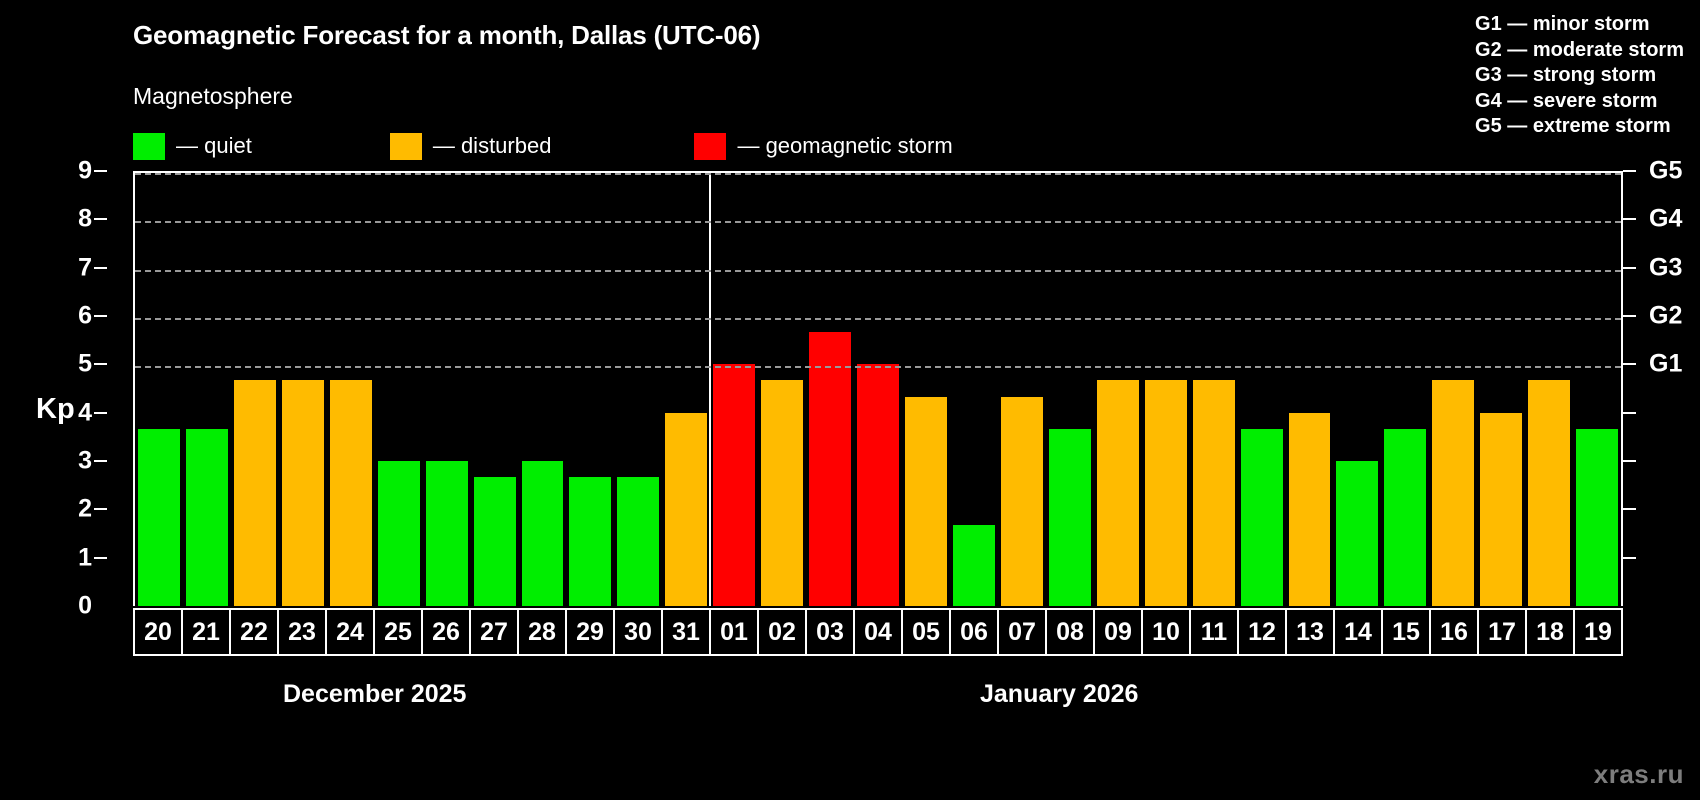 The height and width of the screenshot is (800, 1700). Describe the element at coordinates (1407, 632) in the screenshot. I see `day-label-15: 15` at that location.